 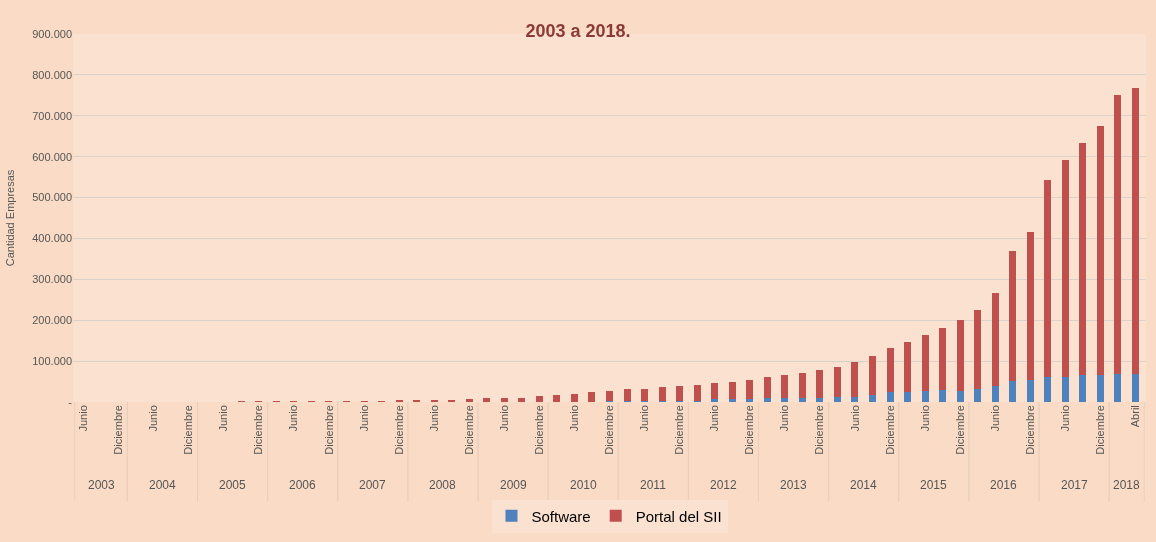 I want to click on y-tick-label: 400.000, so click(x=52, y=238).